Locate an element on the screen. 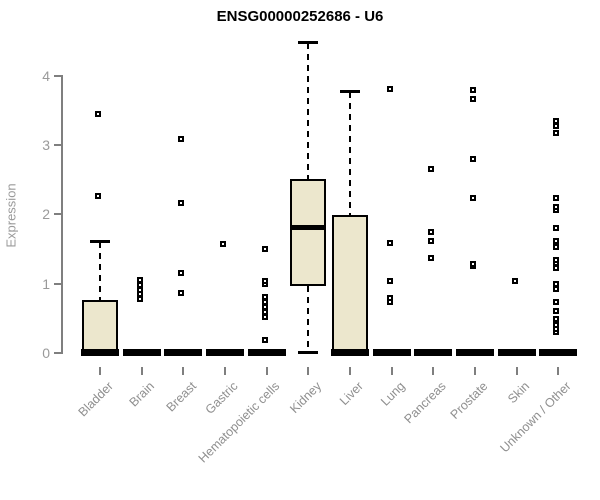  y-tick-label: 1 is located at coordinates (46, 283).